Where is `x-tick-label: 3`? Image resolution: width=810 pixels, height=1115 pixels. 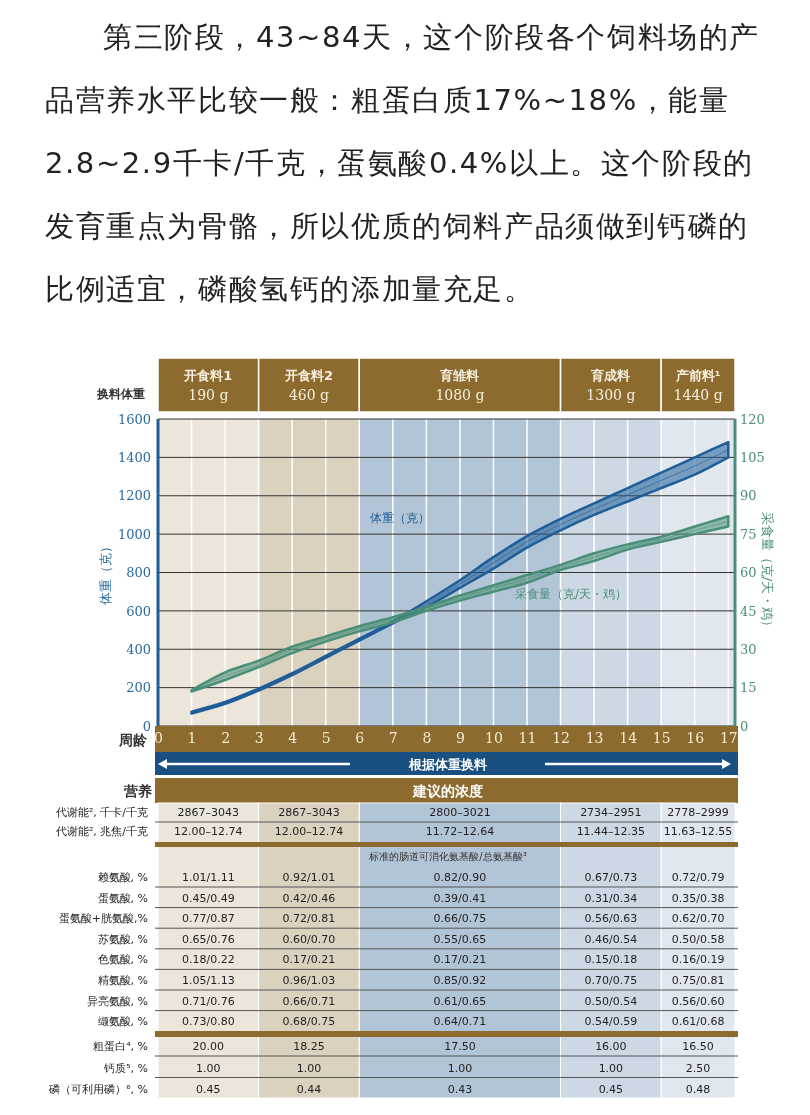
x-tick-label: 3 is located at coordinates (259, 737).